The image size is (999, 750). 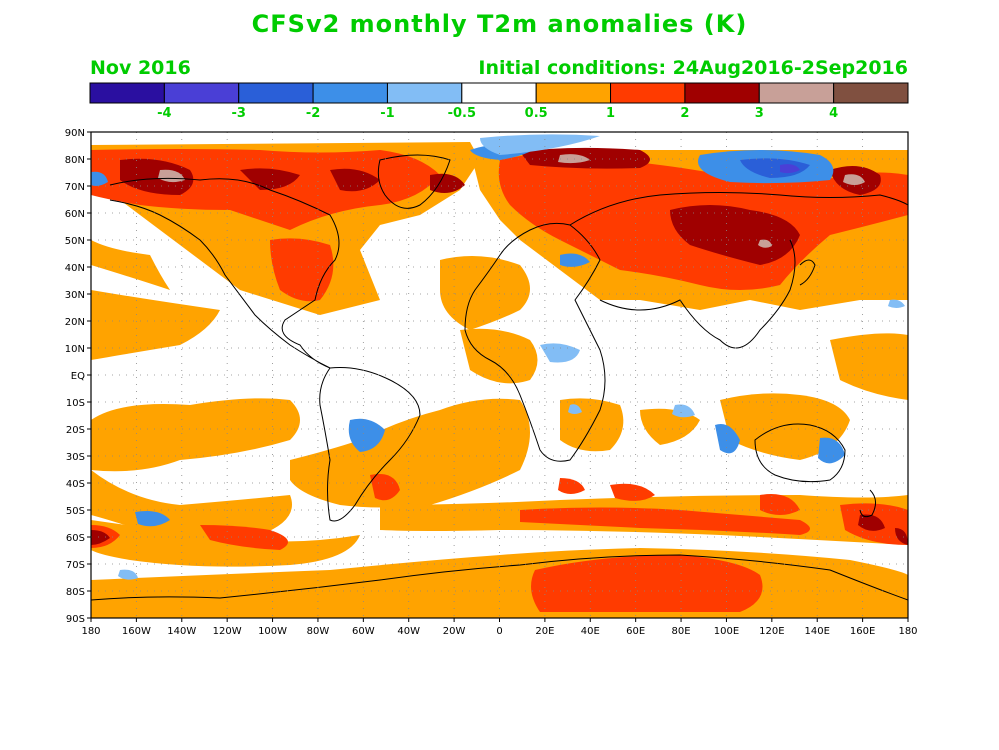 What do you see at coordinates (454, 631) in the screenshot?
I see `lon-label: 20W` at bounding box center [454, 631].